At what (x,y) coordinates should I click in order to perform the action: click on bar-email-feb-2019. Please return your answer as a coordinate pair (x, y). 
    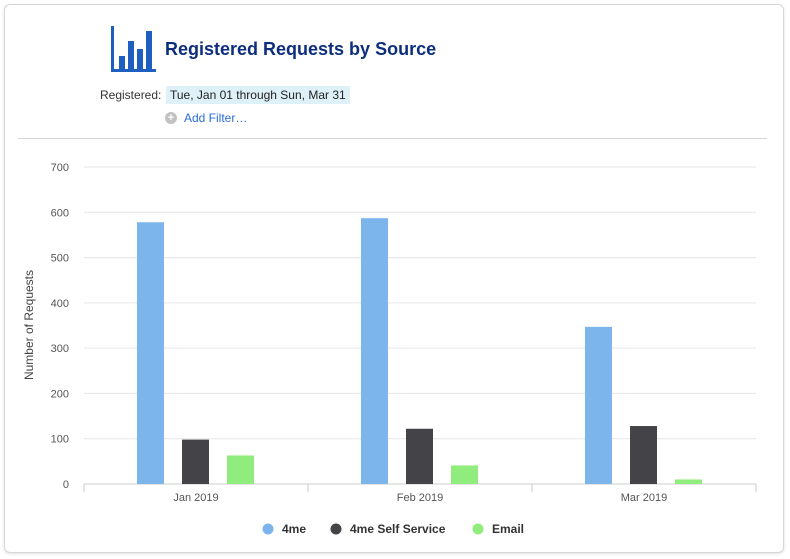
    Looking at the image, I should click on (464, 474).